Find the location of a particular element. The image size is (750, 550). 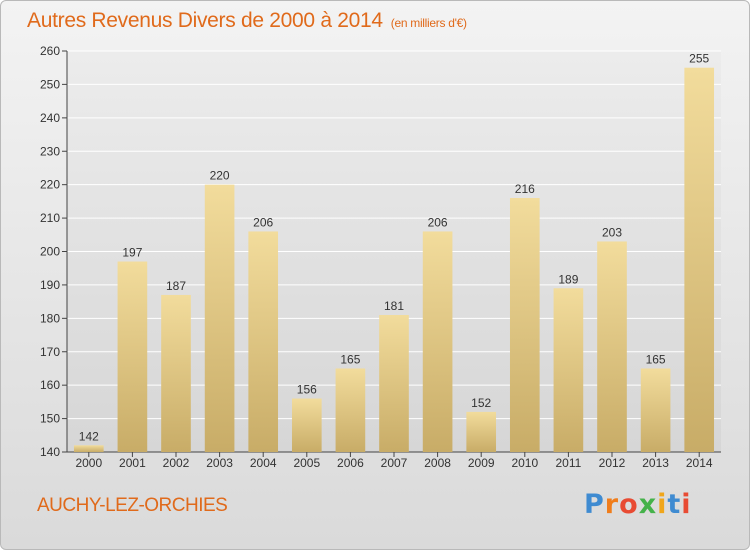

y-tick-label: 140 is located at coordinates (50, 452).